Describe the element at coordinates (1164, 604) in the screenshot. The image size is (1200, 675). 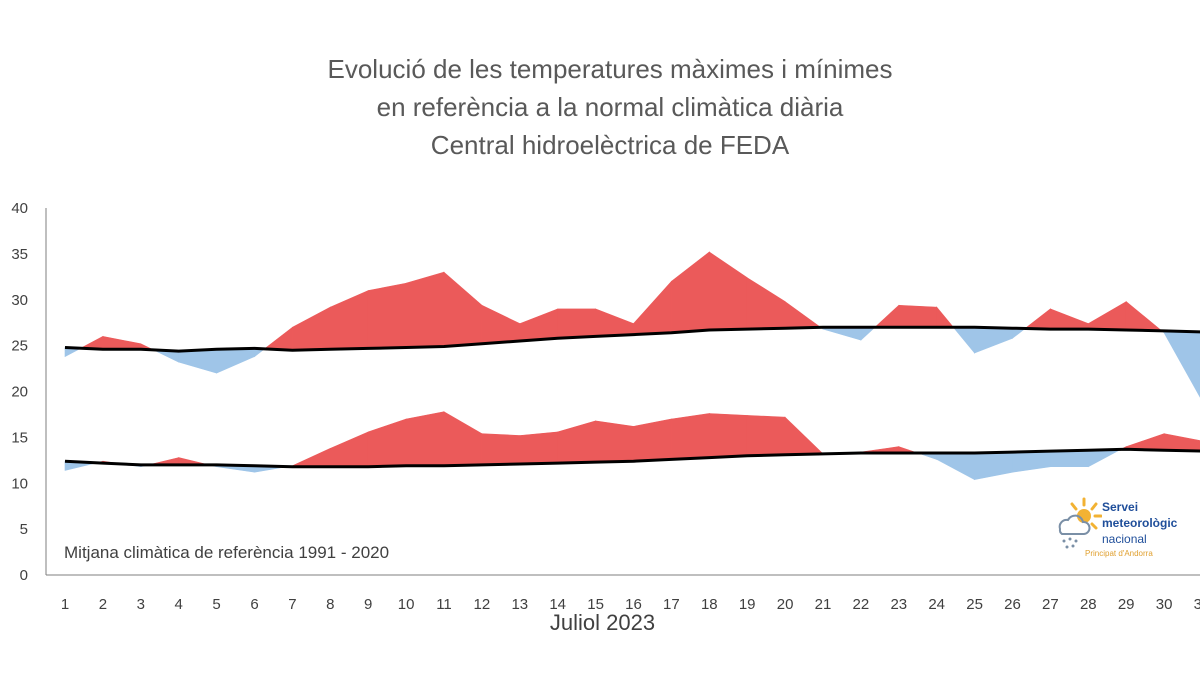
I see `x-tick-30: 30` at that location.